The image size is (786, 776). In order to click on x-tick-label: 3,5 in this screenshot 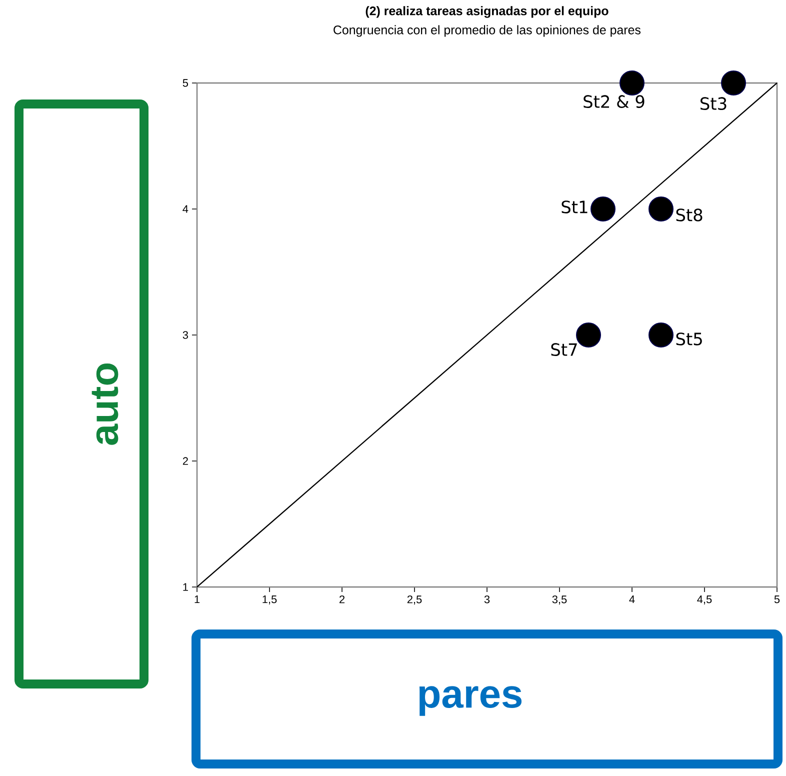, I will do `click(559, 600)`.